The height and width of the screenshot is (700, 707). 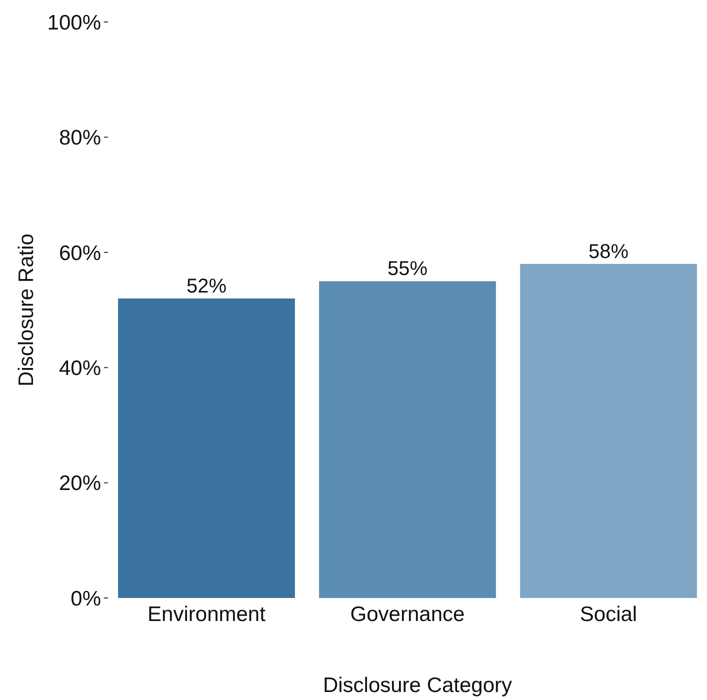 What do you see at coordinates (206, 286) in the screenshot?
I see `data-label: 52%` at bounding box center [206, 286].